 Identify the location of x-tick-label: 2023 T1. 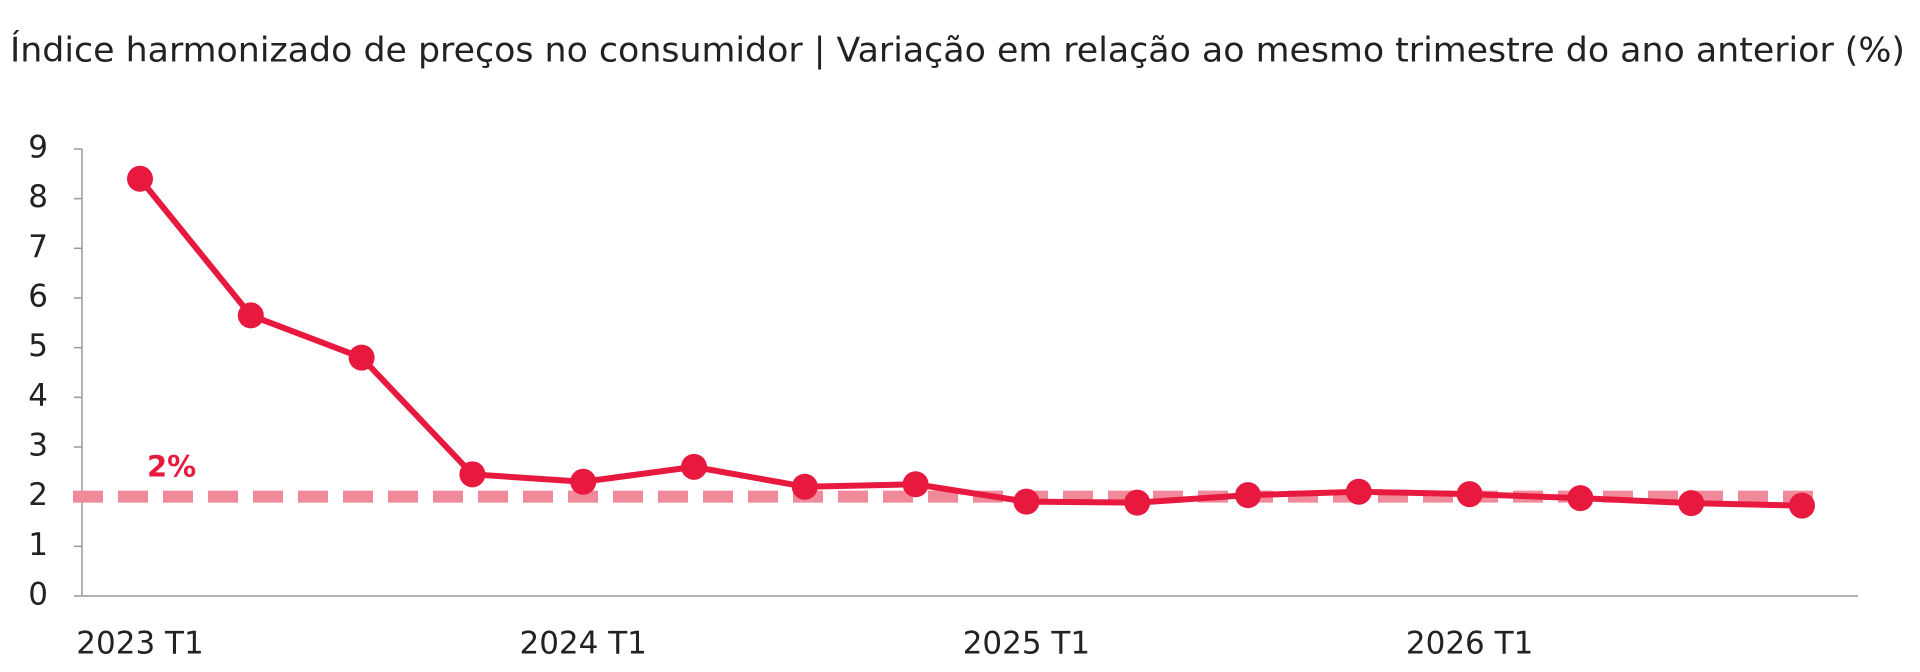
(139, 644).